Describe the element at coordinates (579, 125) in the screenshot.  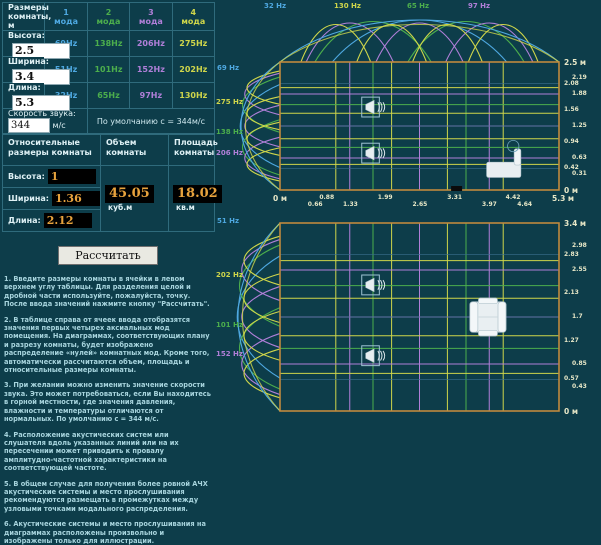
I see `y-axis-tick: 1.25` at that location.